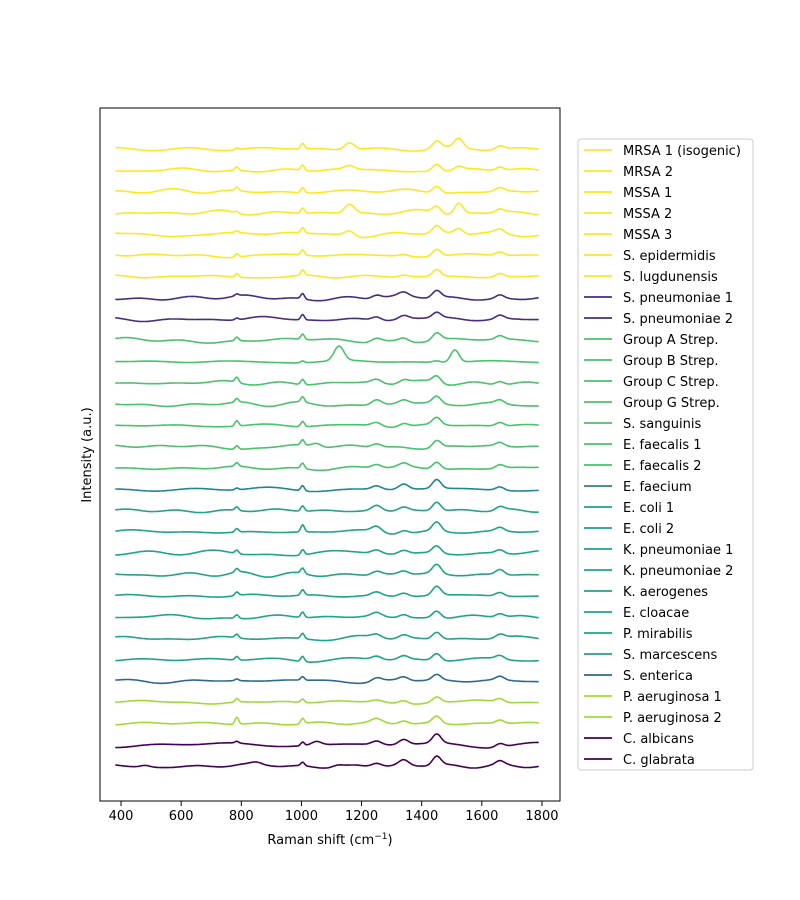  What do you see at coordinates (648, 508) in the screenshot?
I see `legend-label: E. coli 1` at bounding box center [648, 508].